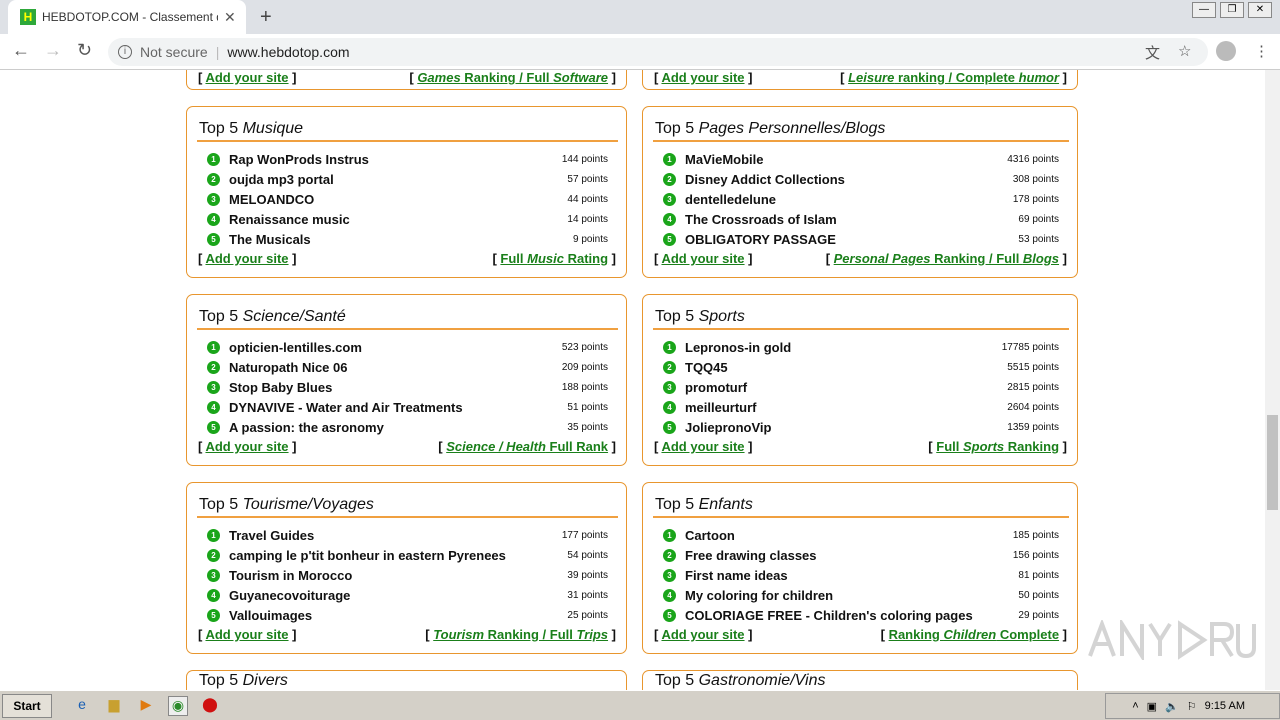 The height and width of the screenshot is (720, 1280). What do you see at coordinates (21, 50) in the screenshot?
I see `back-icon: ←` at bounding box center [21, 50].